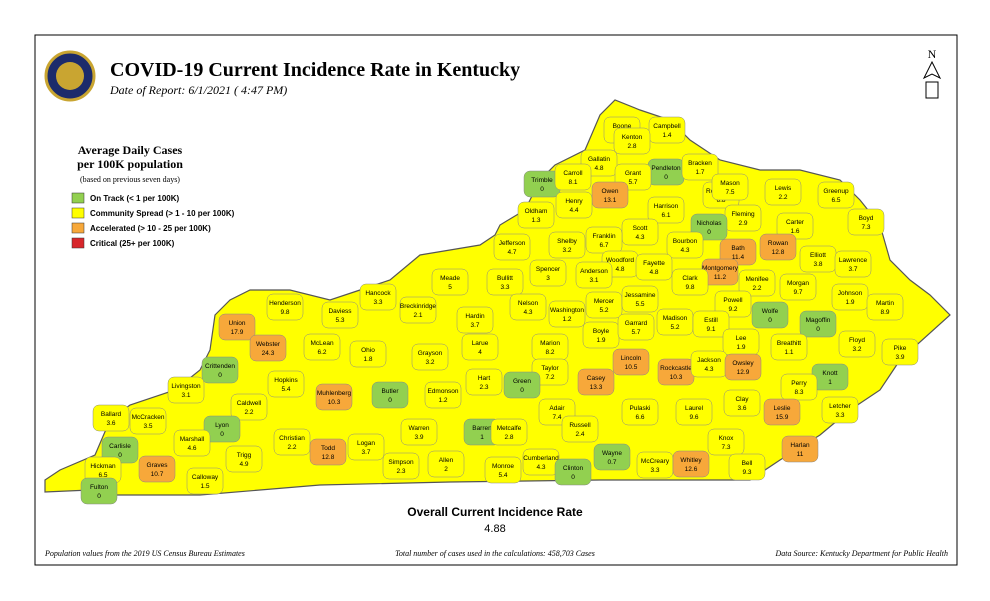  I want to click on county-name: Harlan, so click(800, 445).